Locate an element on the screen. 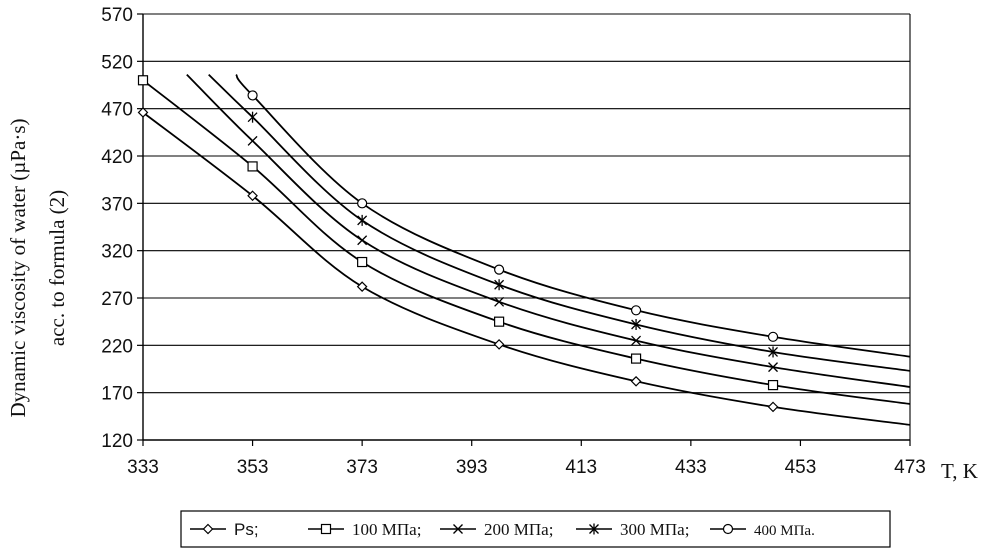 The image size is (991, 557). y-tick-label-470: 470 is located at coordinates (117, 110).